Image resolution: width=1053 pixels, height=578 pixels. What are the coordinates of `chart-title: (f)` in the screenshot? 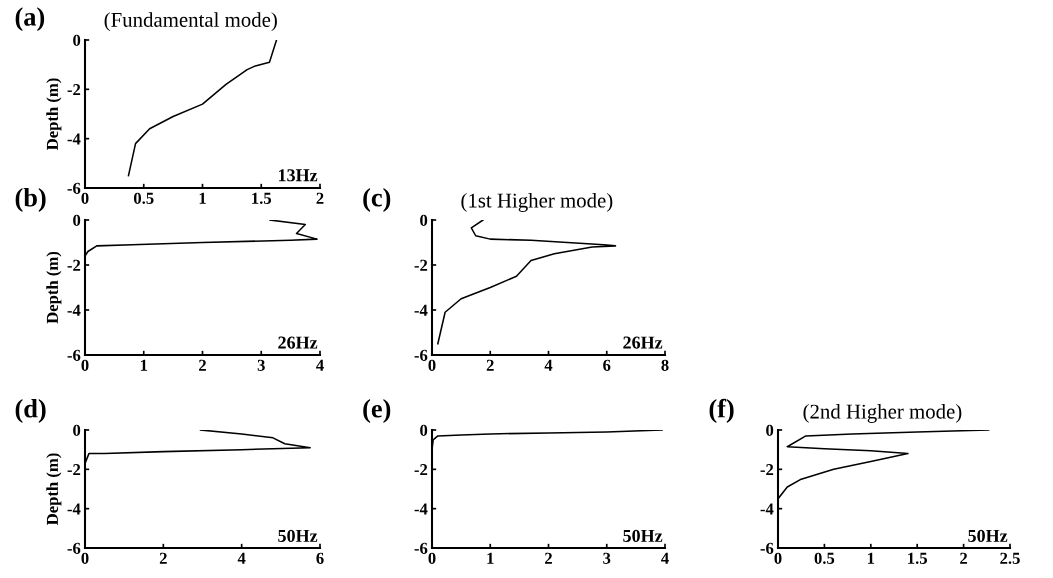 It's located at (721, 410).